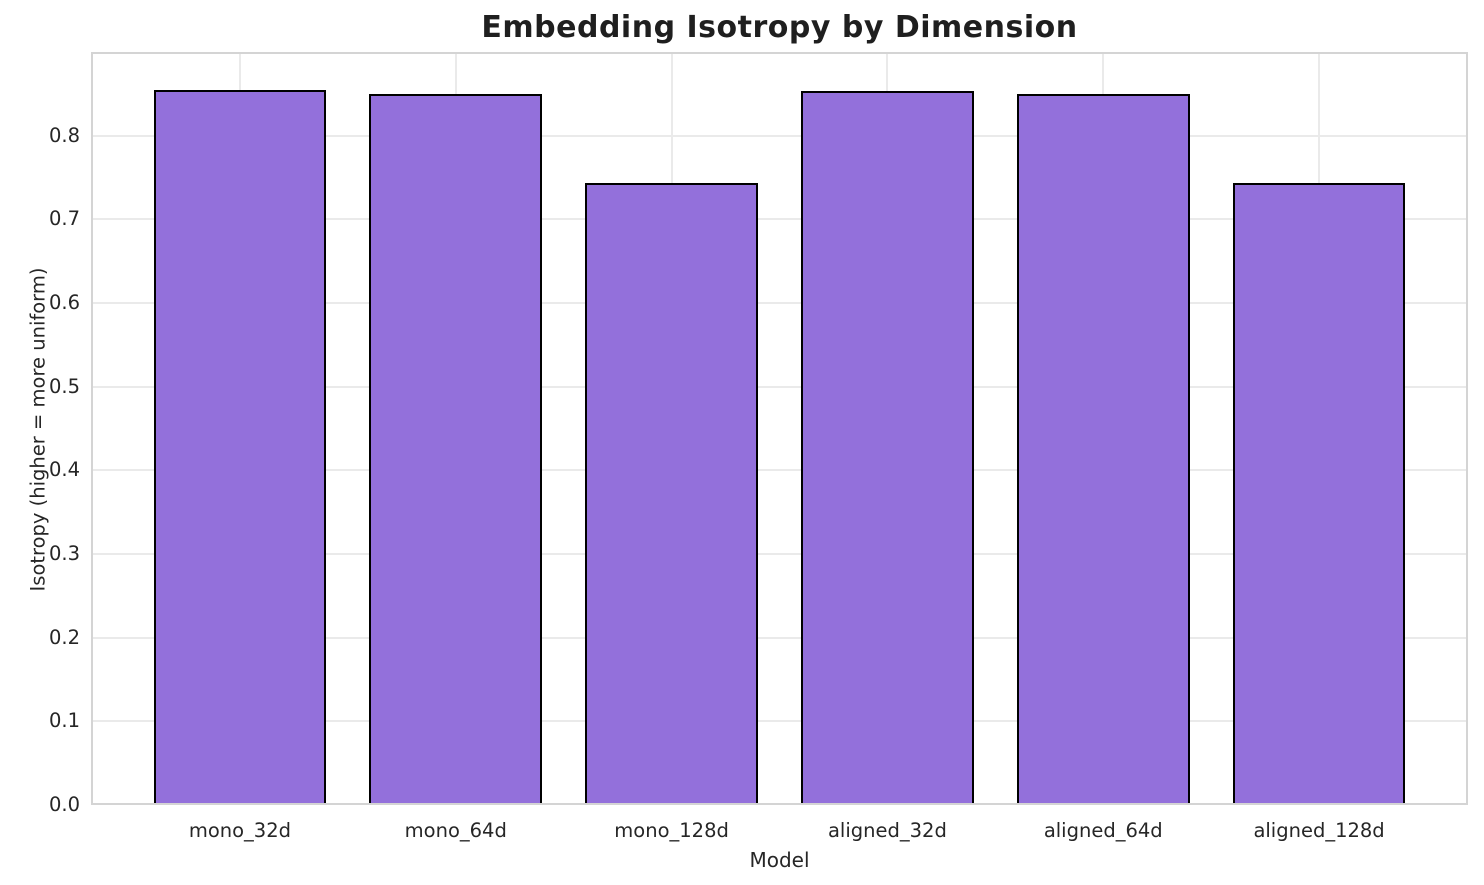  What do you see at coordinates (64, 135) in the screenshot?
I see `y-tick-0.8: 0.8` at bounding box center [64, 135].